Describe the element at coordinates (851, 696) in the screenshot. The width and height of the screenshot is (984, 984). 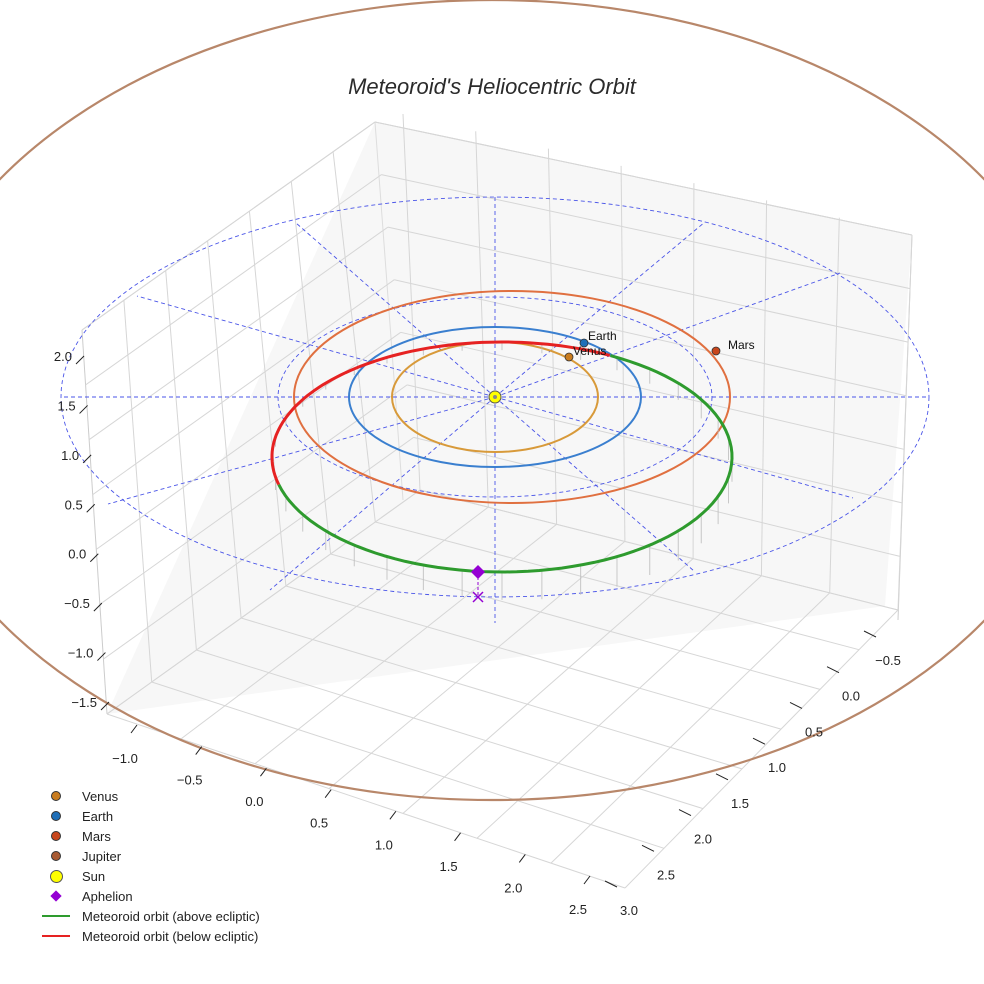
I see `y-tick-label: 0.0` at that location.